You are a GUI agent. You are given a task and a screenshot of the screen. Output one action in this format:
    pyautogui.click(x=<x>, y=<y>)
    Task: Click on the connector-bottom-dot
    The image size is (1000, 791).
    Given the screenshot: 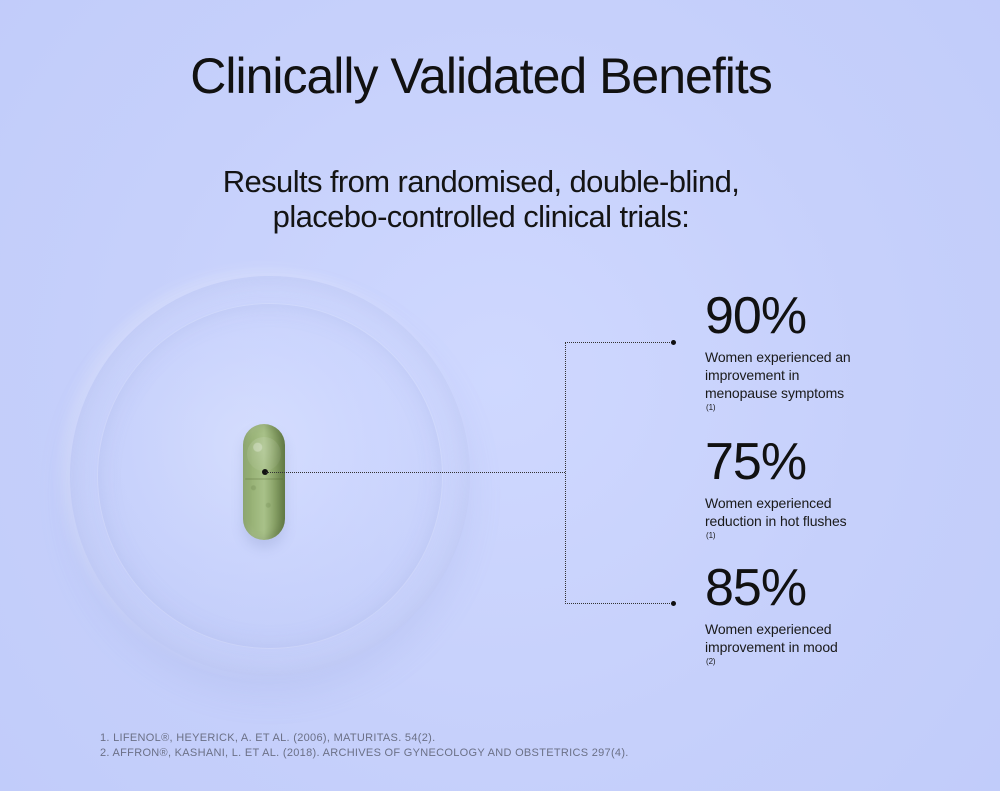 What is the action you would take?
    pyautogui.click(x=673, y=603)
    